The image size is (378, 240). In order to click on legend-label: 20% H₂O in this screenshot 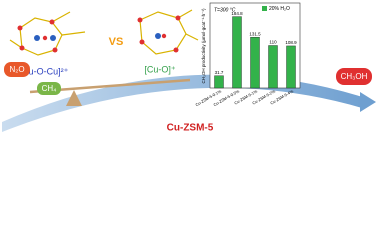, I will do `click(279, 9)`.